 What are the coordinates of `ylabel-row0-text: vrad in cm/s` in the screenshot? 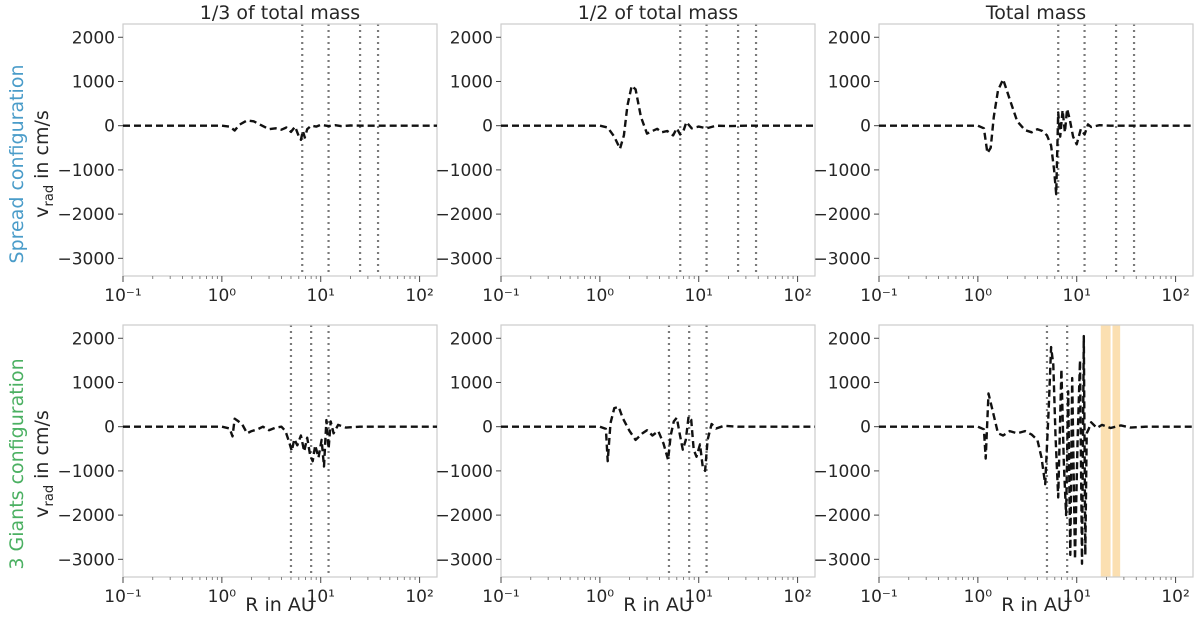 It's located at (44, 163).